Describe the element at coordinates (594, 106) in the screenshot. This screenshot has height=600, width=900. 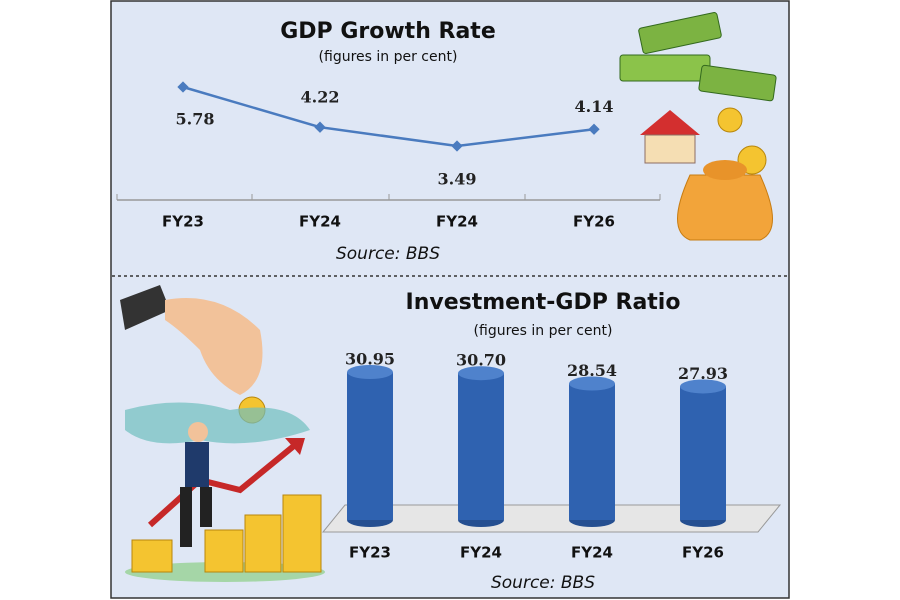
I see `data-label: 4.14` at that location.